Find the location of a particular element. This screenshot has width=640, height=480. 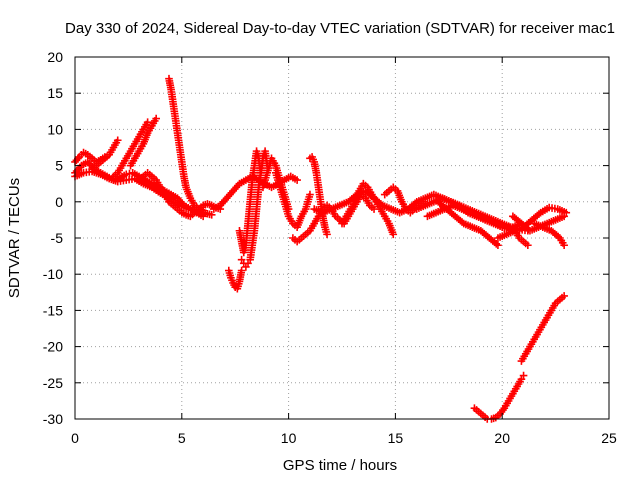

series-track-j is located at coordinates (235, 279).